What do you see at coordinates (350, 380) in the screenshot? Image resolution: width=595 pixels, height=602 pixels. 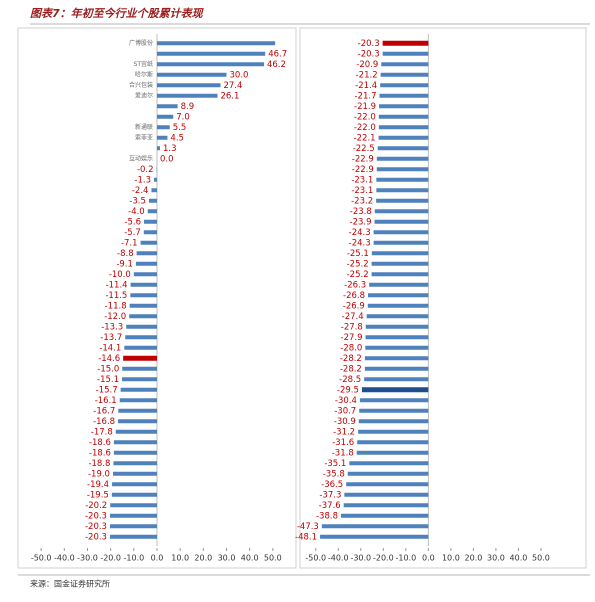 I see `value-label: -28.5` at bounding box center [350, 380].